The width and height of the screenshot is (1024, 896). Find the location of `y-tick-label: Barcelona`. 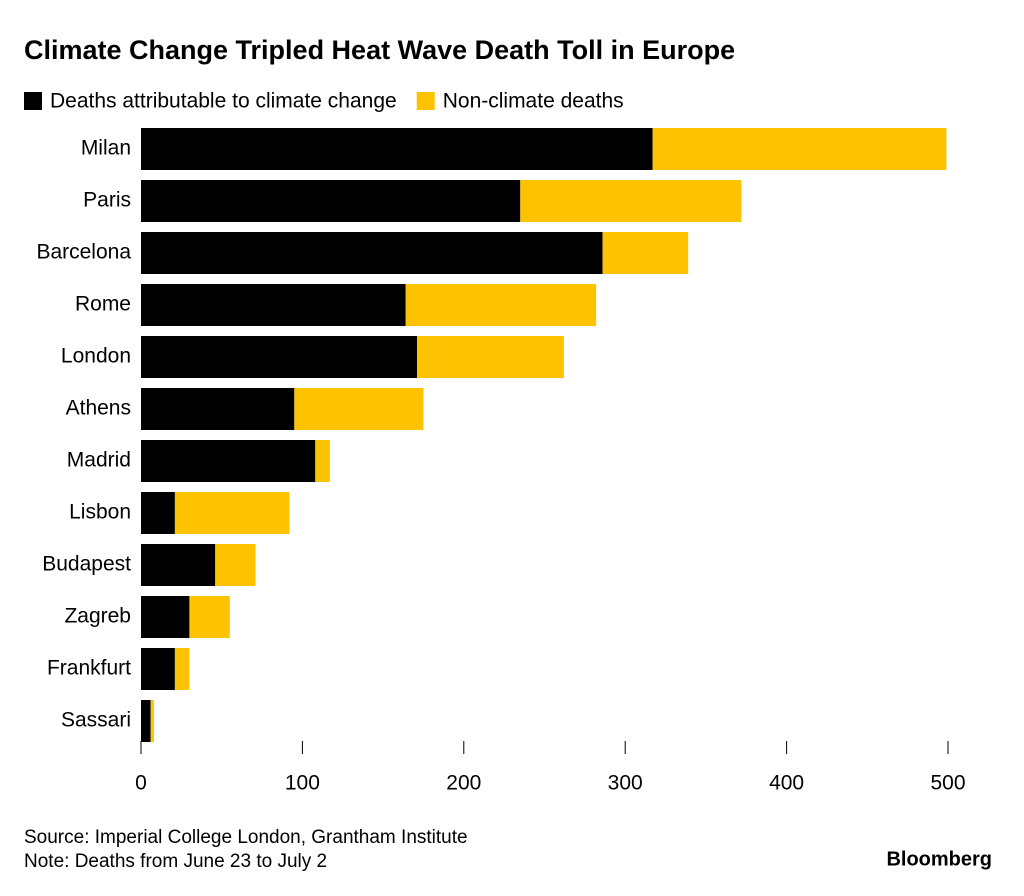

y-tick-label: Barcelona is located at coordinates (83, 252).